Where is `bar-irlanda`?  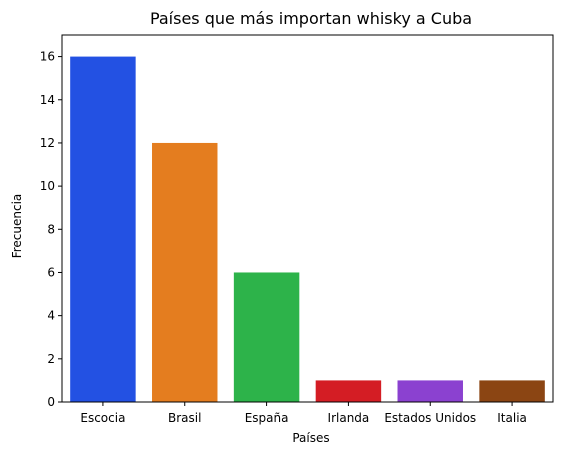 bar-irlanda is located at coordinates (348, 391).